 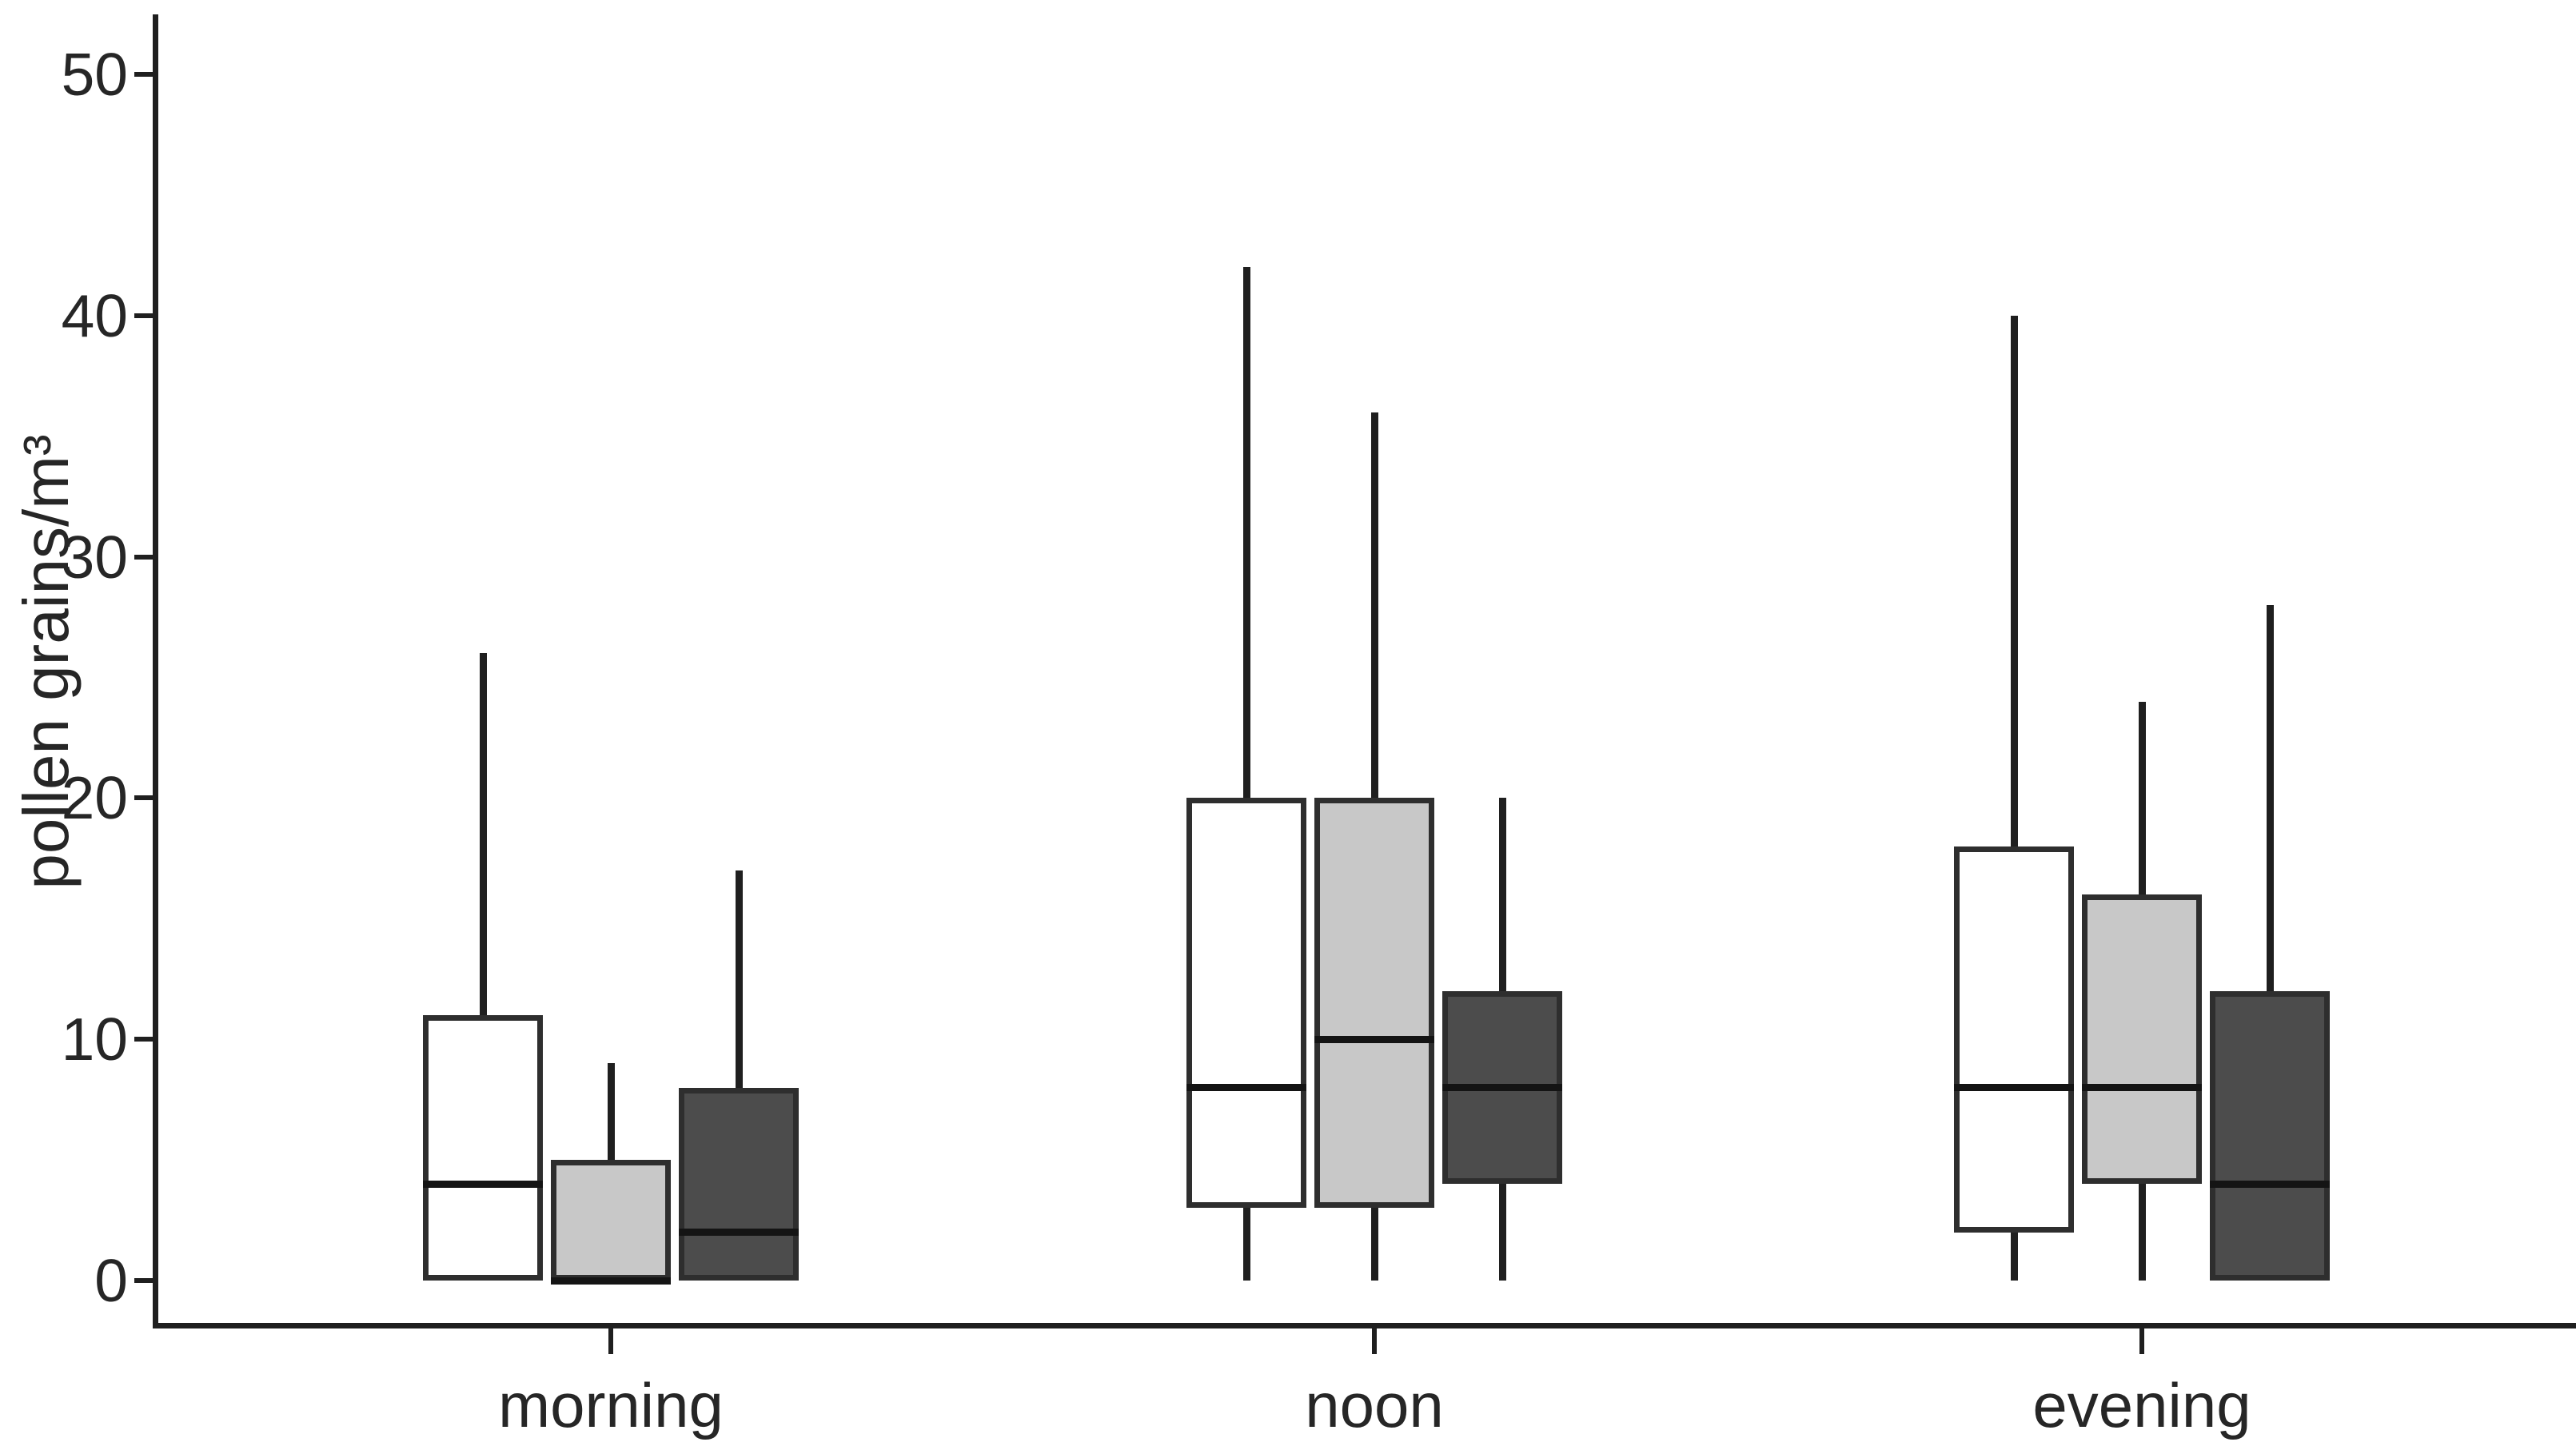 What do you see at coordinates (611, 1220) in the screenshot?
I see `box-morning-light-gray` at bounding box center [611, 1220].